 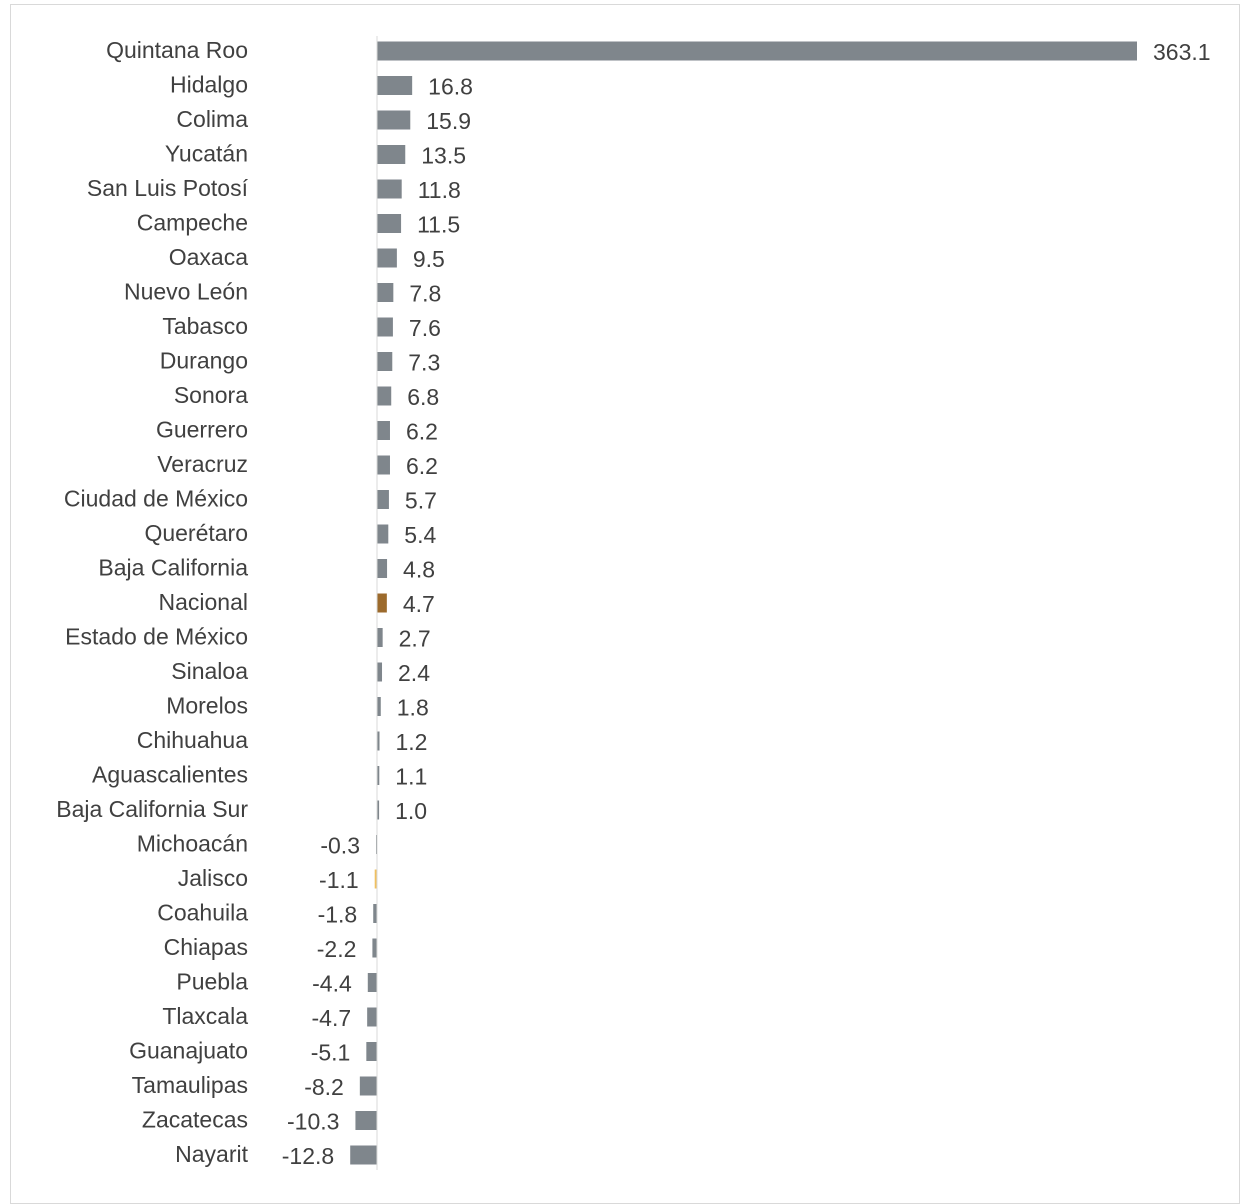 What do you see at coordinates (1182, 52) in the screenshot?
I see `value-label-quintana-roo: 363.1` at bounding box center [1182, 52].